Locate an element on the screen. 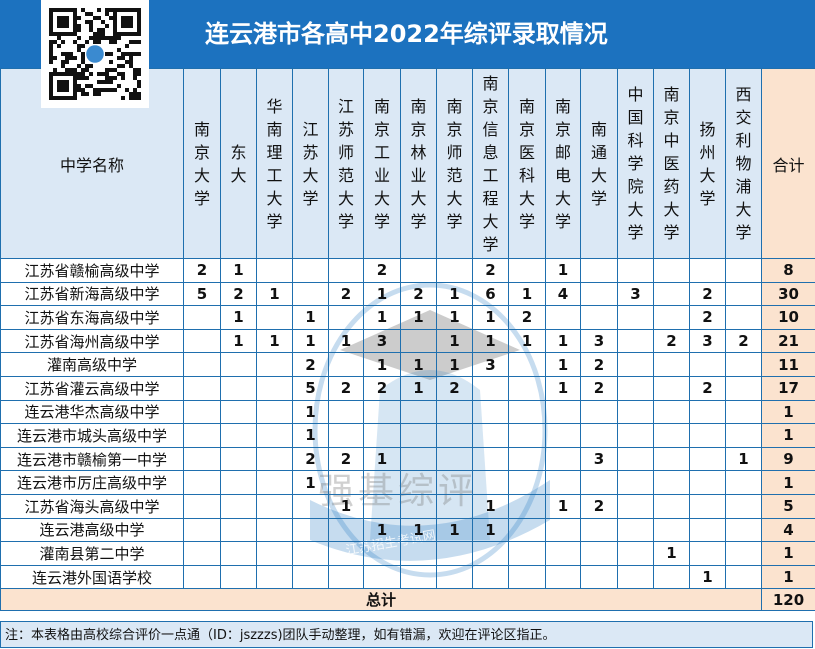 The image size is (815, 649). university-name: 江苏大学 is located at coordinates (310, 163).